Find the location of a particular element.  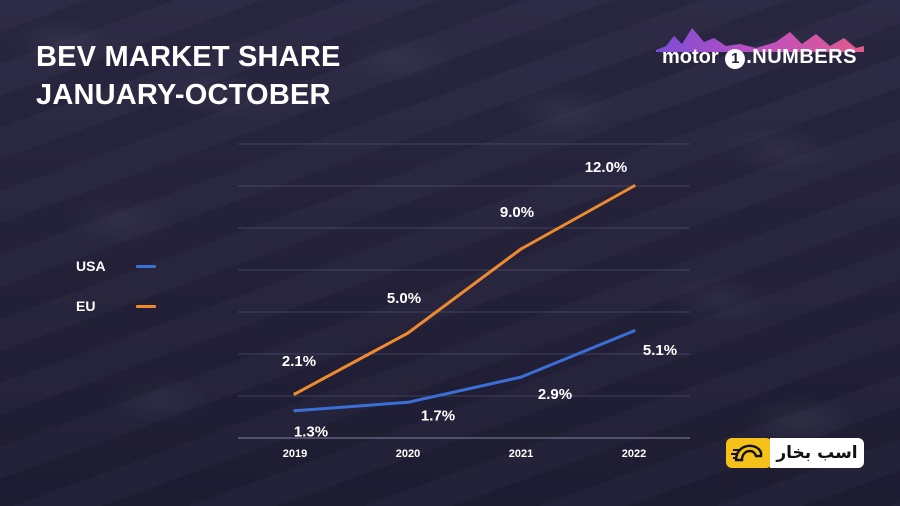

legend-item-usa: USA is located at coordinates (116, 268).